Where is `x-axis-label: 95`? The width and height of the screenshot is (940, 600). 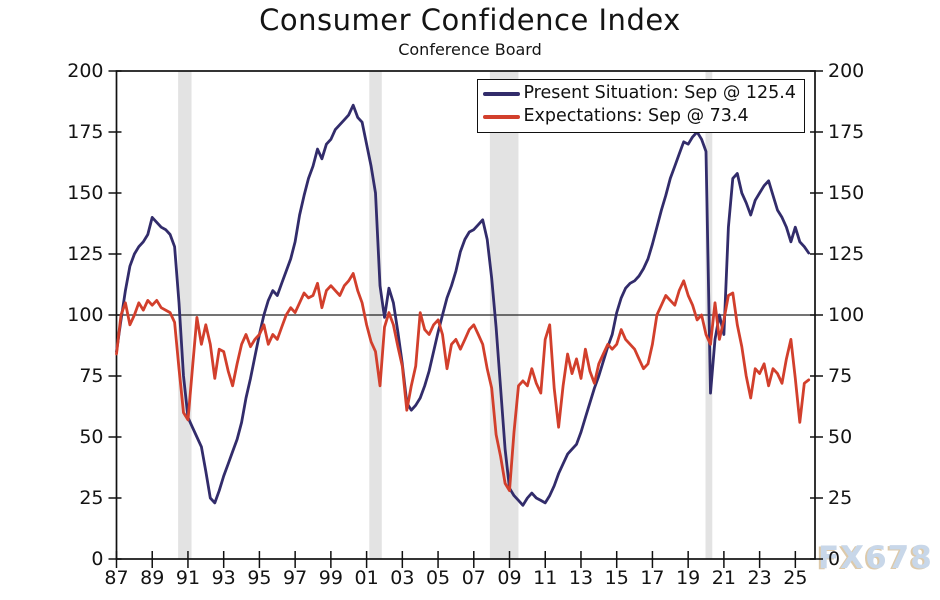 x-axis-label: 95 is located at coordinates (259, 578).